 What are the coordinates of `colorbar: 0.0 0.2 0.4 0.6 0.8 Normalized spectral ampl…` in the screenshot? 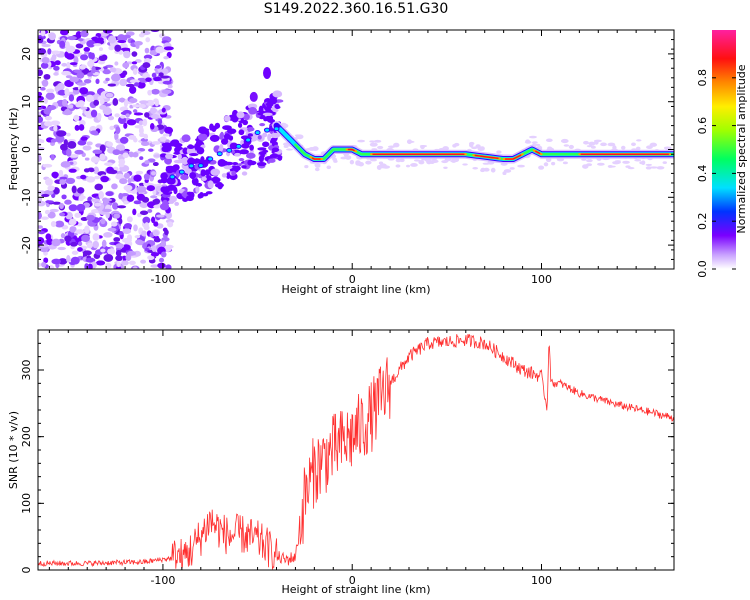 It's located at (722, 154).